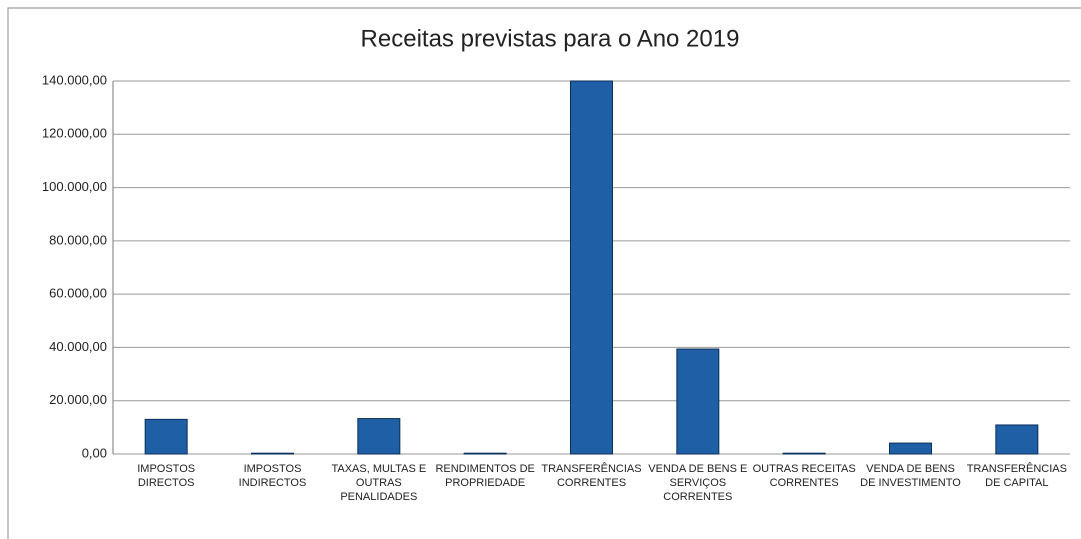 This screenshot has height=539, width=1081. What do you see at coordinates (74, 79) in the screenshot?
I see `y-tick-label: 140.000,00` at bounding box center [74, 79].